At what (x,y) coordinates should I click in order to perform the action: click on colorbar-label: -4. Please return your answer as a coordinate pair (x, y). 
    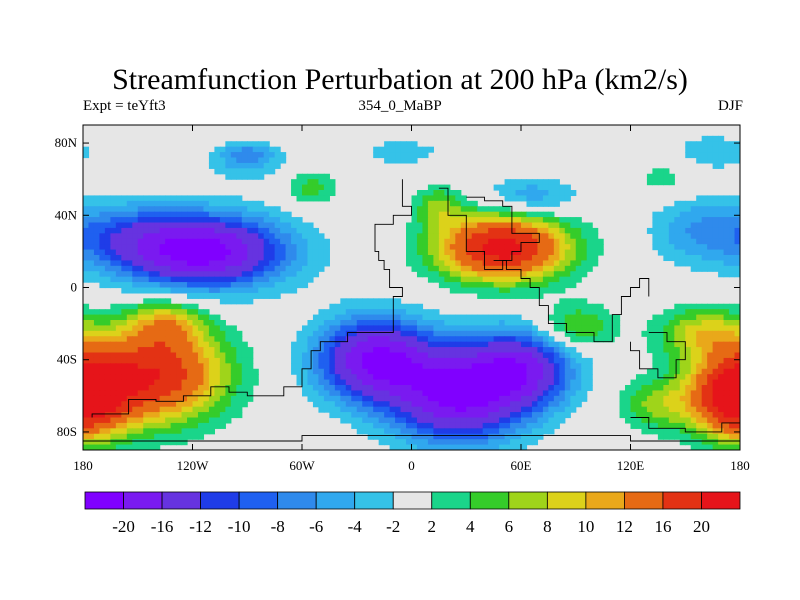
    Looking at the image, I should click on (355, 526).